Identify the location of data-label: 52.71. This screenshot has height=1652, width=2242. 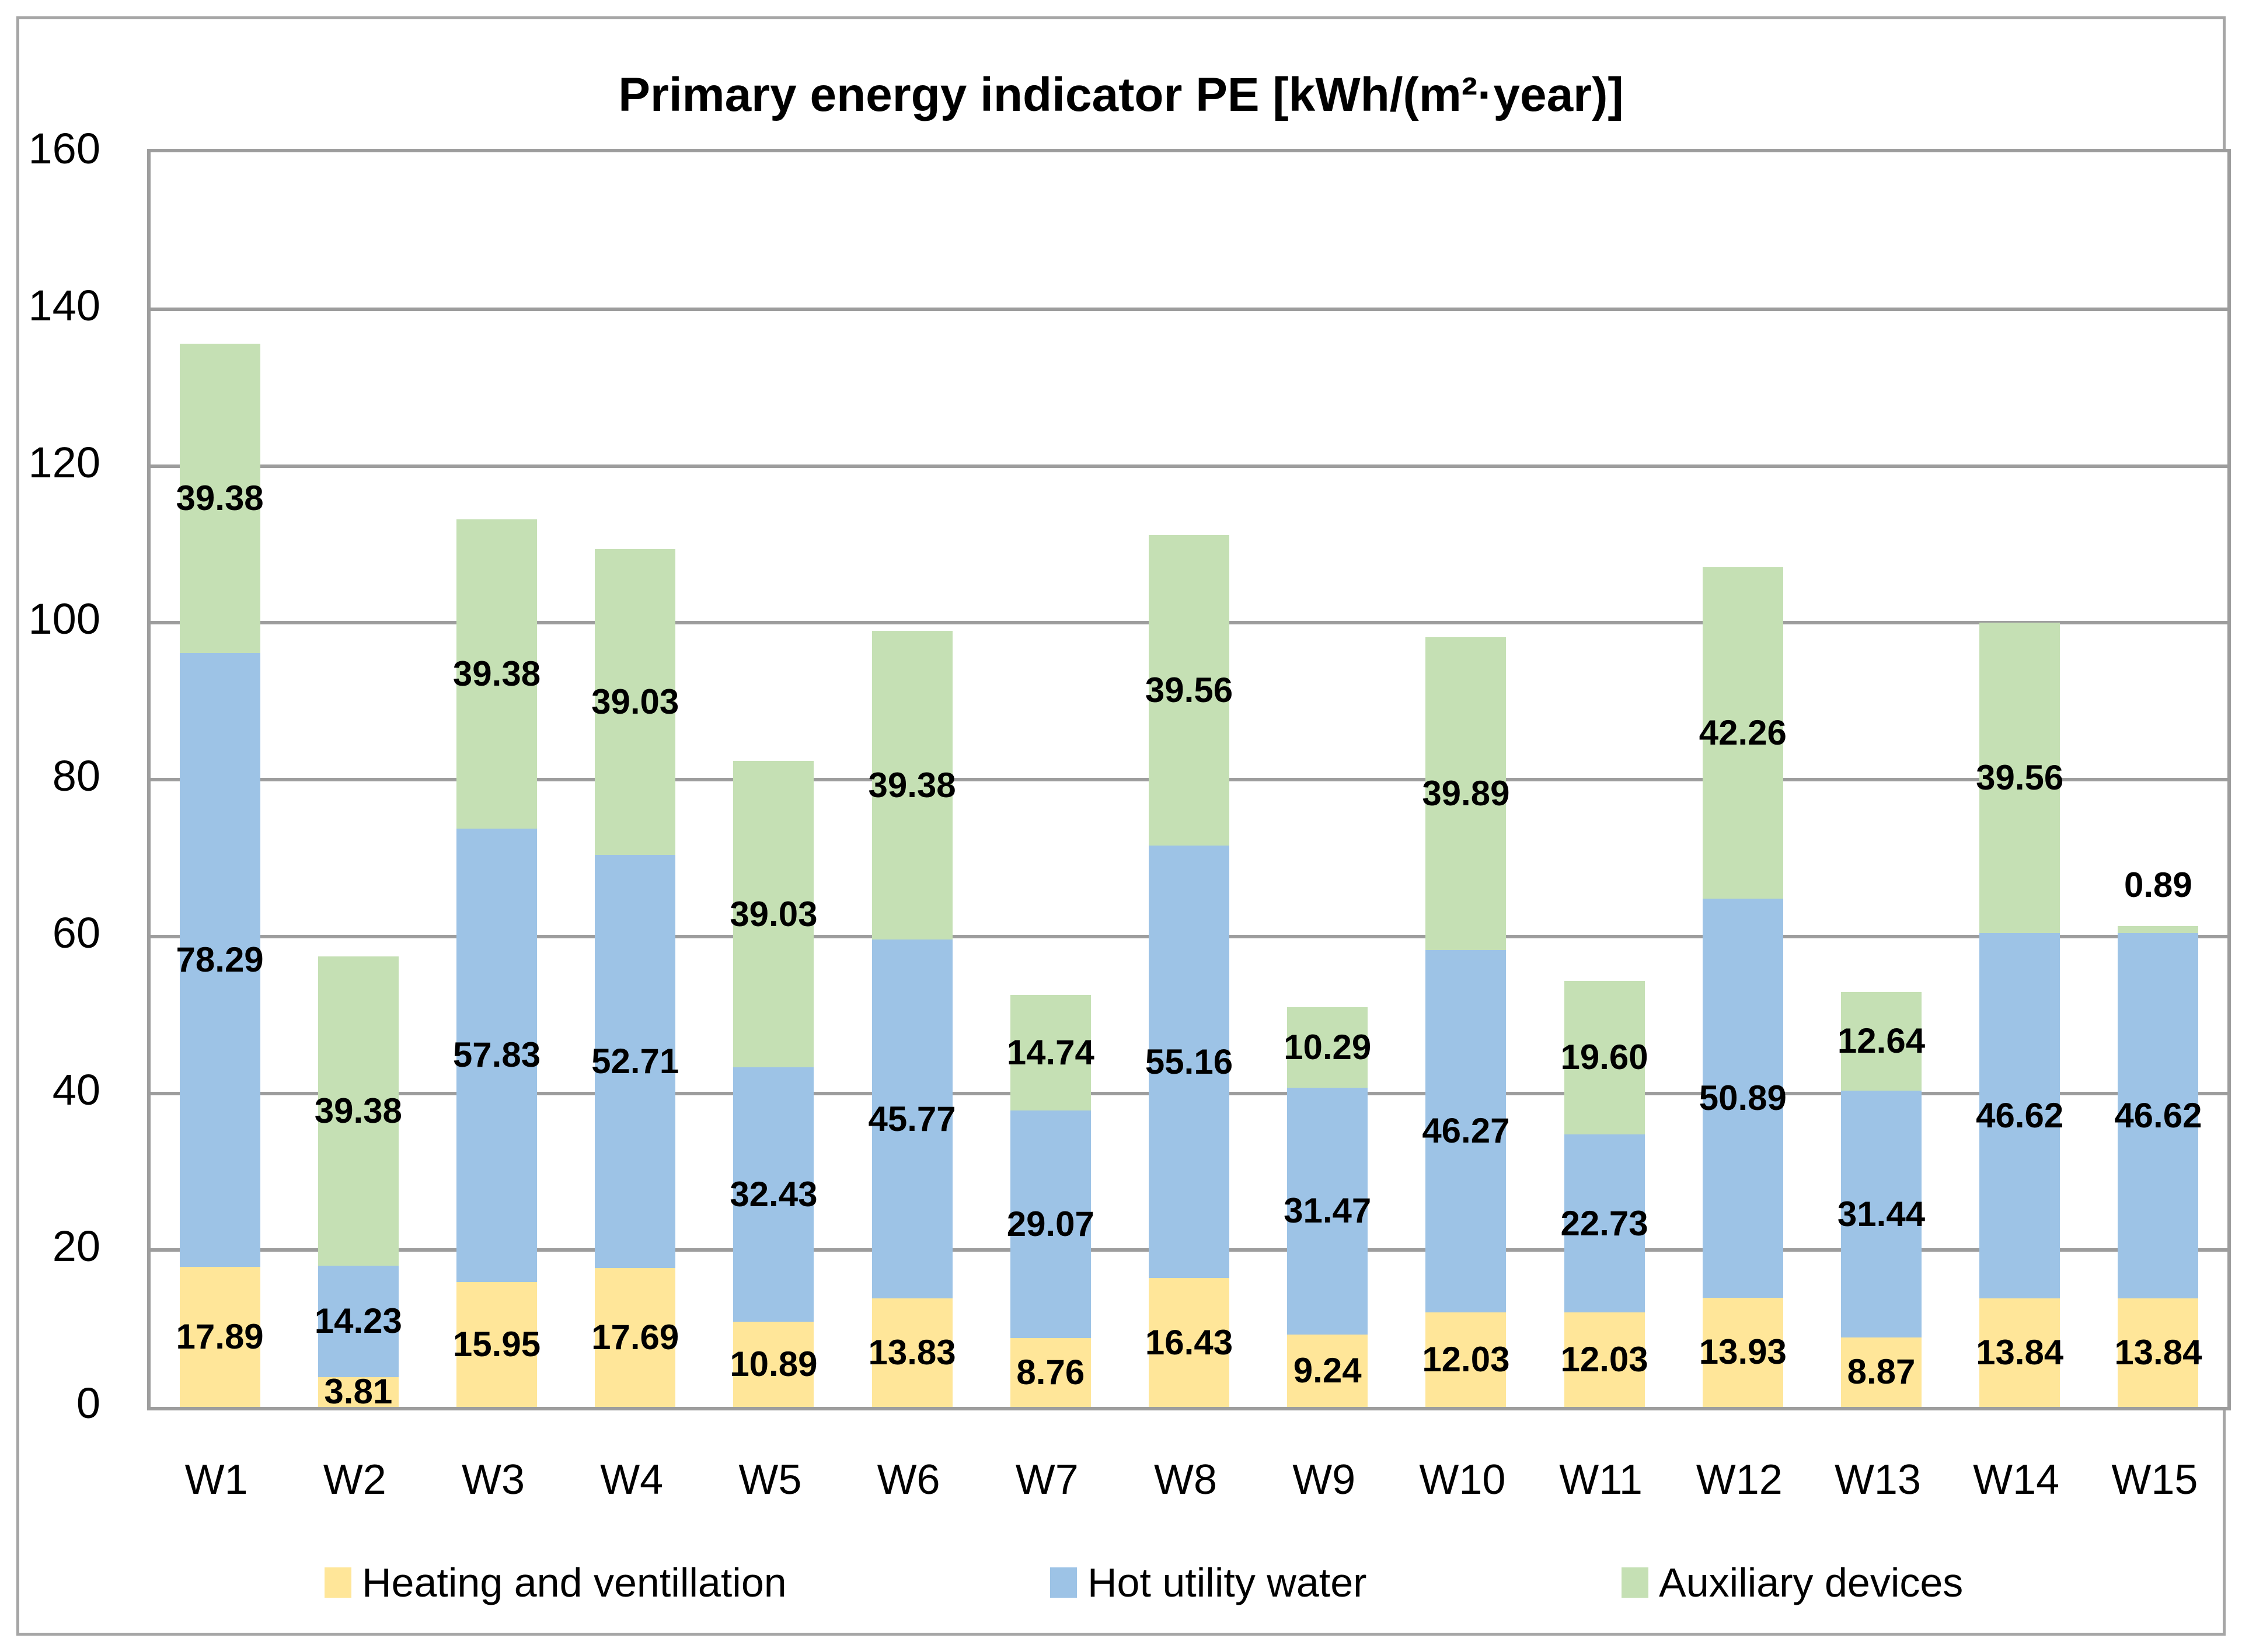
(635, 1062).